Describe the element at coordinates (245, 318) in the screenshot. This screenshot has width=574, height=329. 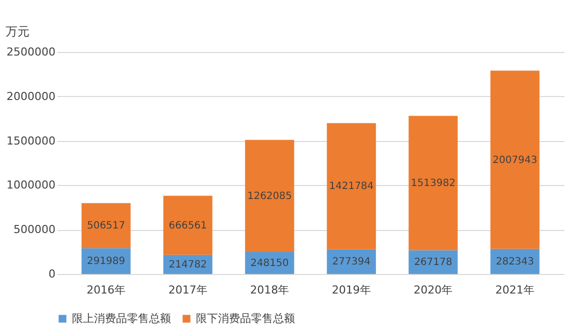
I see `legend-label: 限下消费品零售总额` at that location.